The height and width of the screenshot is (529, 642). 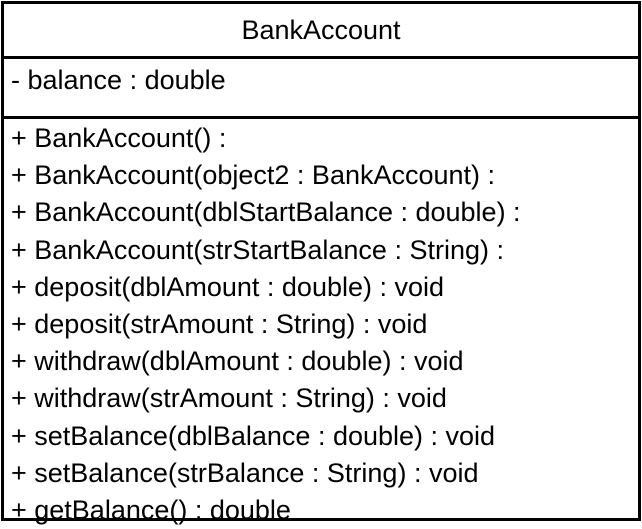 I want to click on operation-row: + withdraw(dblAmount : double) : void, so click(x=237, y=361).